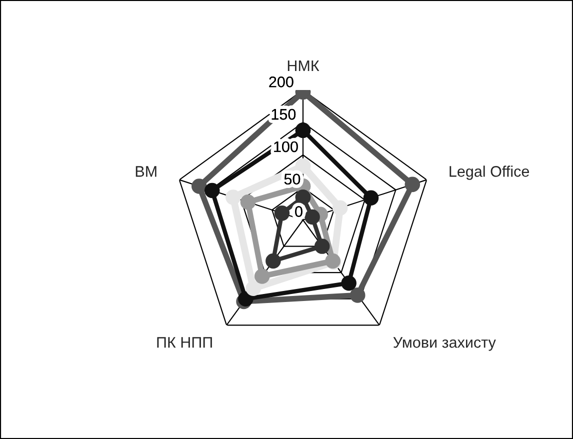 This screenshot has height=439, width=573. I want to click on y-tick-label: 0, so click(298, 211).